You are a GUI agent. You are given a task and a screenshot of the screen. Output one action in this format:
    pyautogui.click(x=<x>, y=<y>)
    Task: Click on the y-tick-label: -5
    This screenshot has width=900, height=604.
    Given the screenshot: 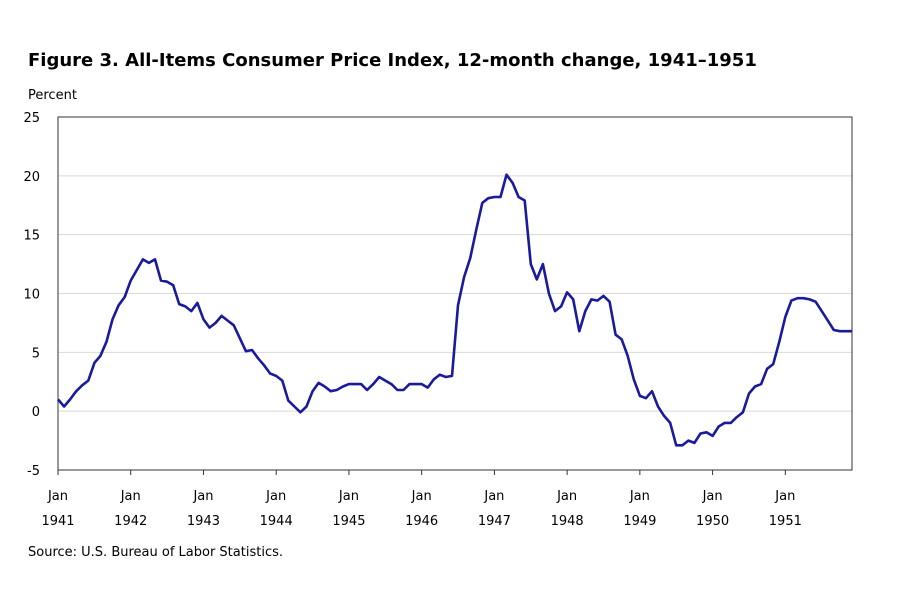 What is the action you would take?
    pyautogui.click(x=33, y=471)
    